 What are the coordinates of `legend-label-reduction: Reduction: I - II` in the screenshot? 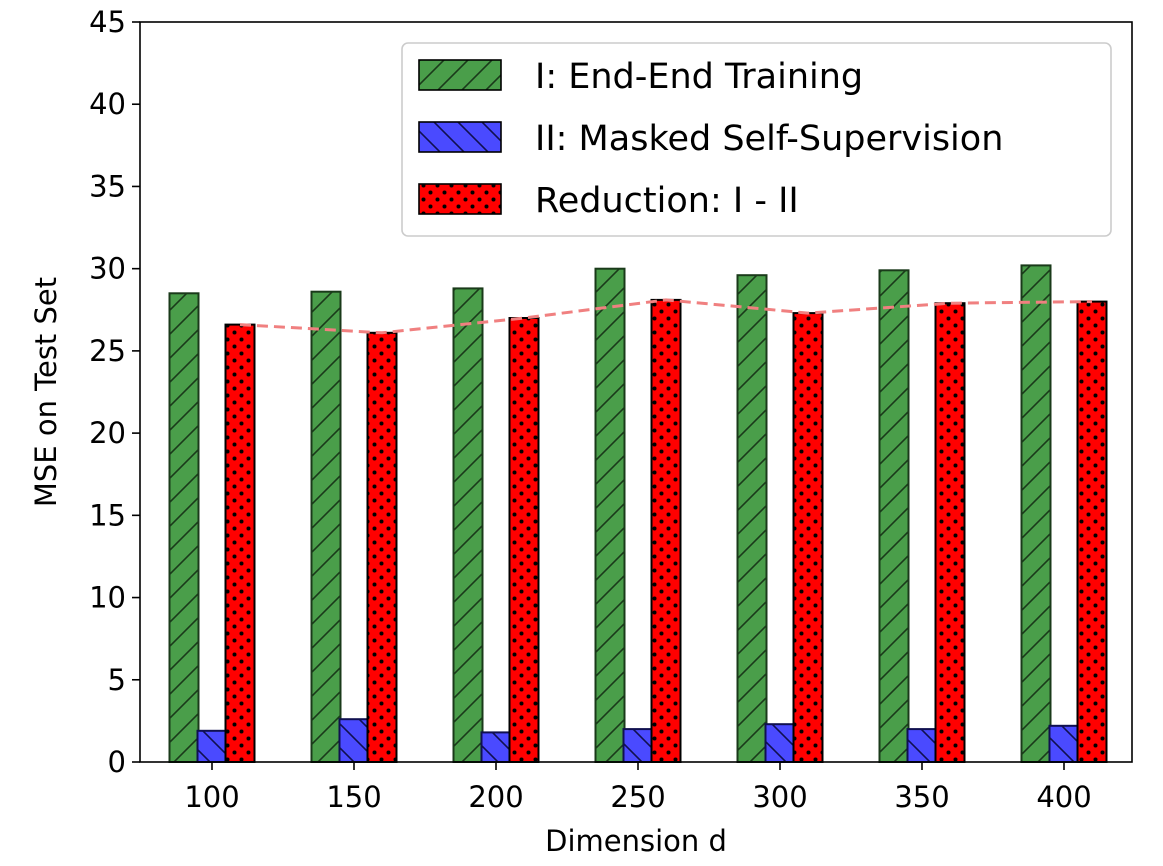 It's located at (667, 201).